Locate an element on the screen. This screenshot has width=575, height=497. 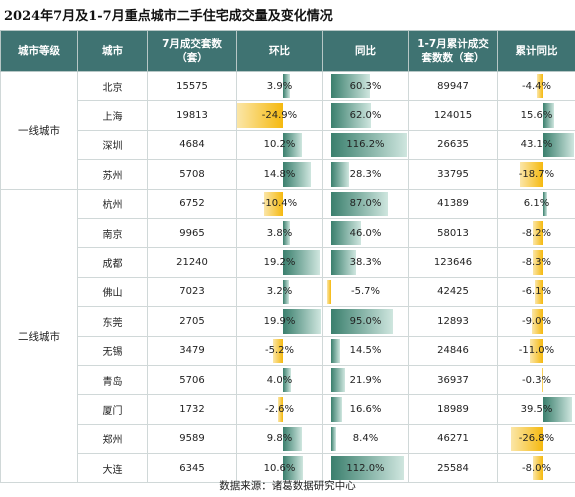
mom-cell: 4.0% is located at coordinates (279, 380).